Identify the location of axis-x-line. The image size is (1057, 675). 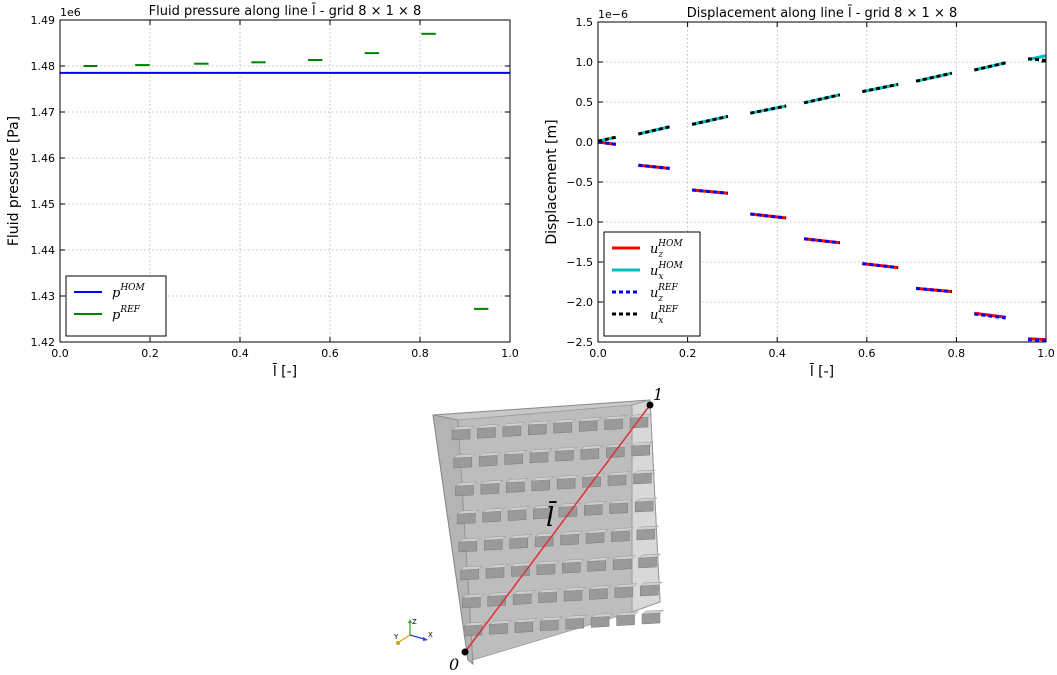
(417, 637).